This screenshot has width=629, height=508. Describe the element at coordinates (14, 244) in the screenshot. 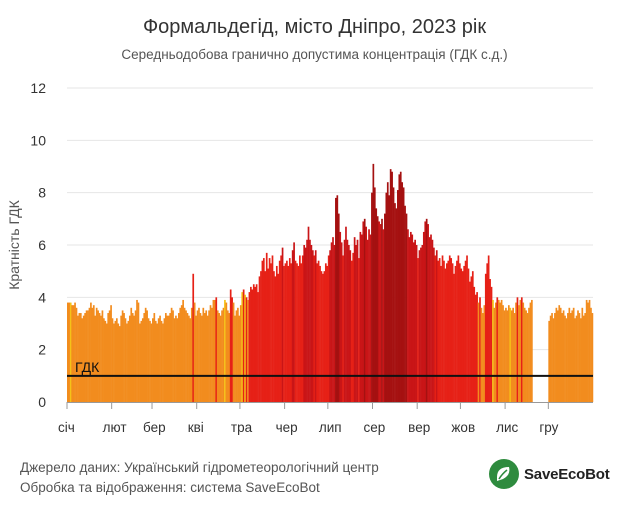

I see `y-axis-label: Кратність ГДК` at that location.